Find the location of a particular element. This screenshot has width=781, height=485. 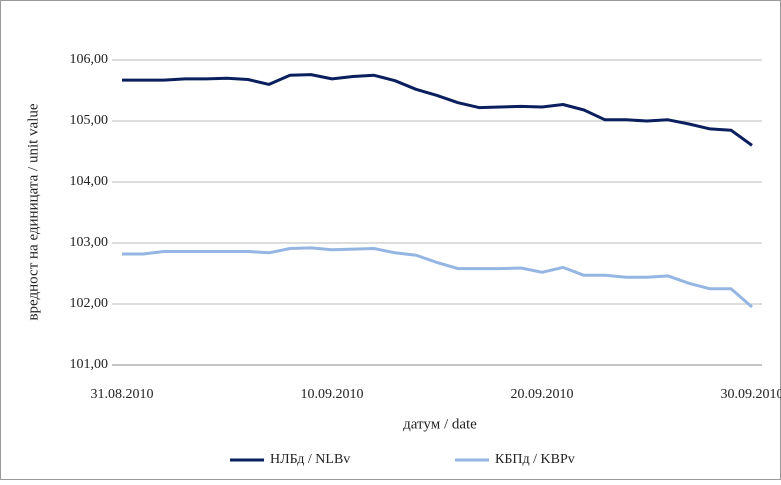

y-tick-label: 104,00 is located at coordinates (89, 181).